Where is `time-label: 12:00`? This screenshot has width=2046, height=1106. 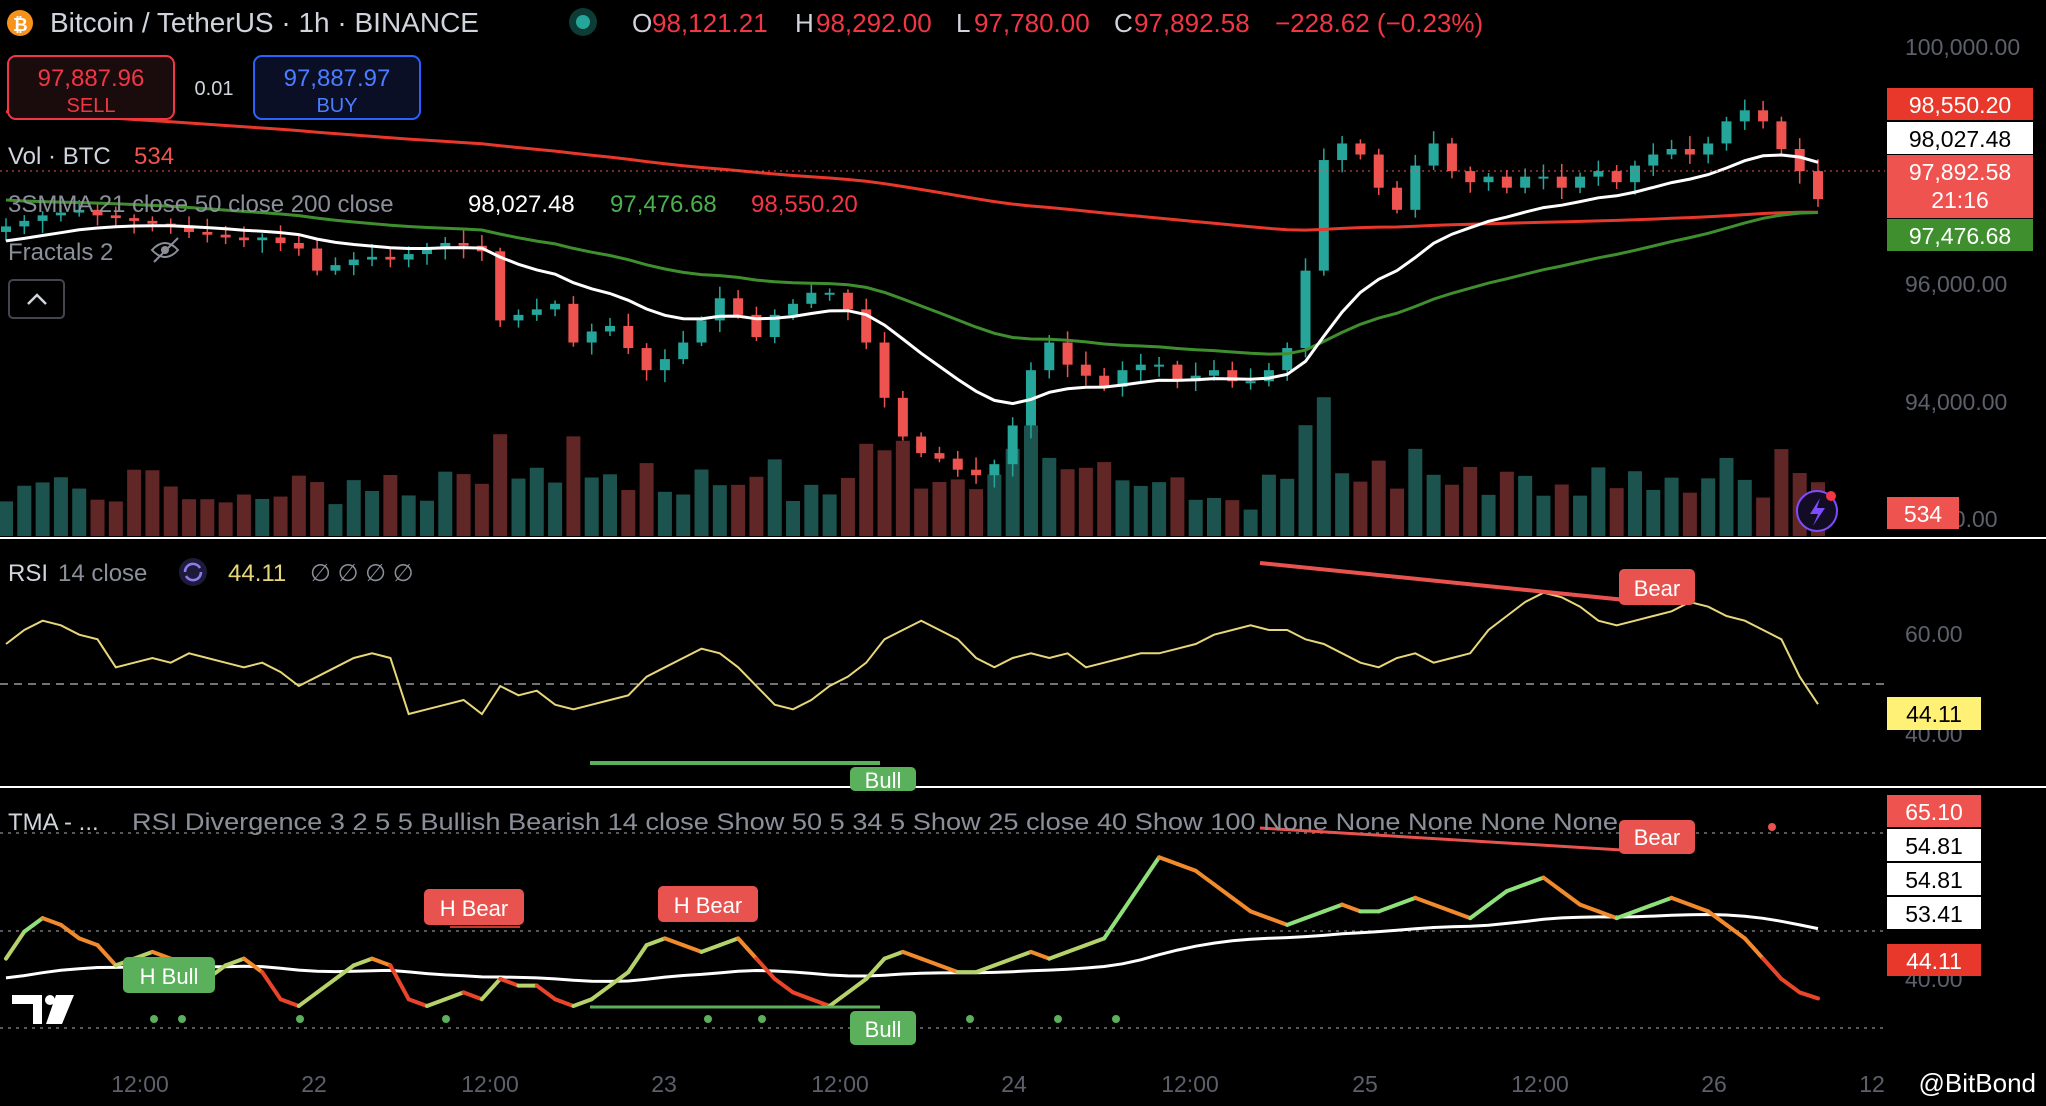
time-label: 12:00 is located at coordinates (1540, 1084).